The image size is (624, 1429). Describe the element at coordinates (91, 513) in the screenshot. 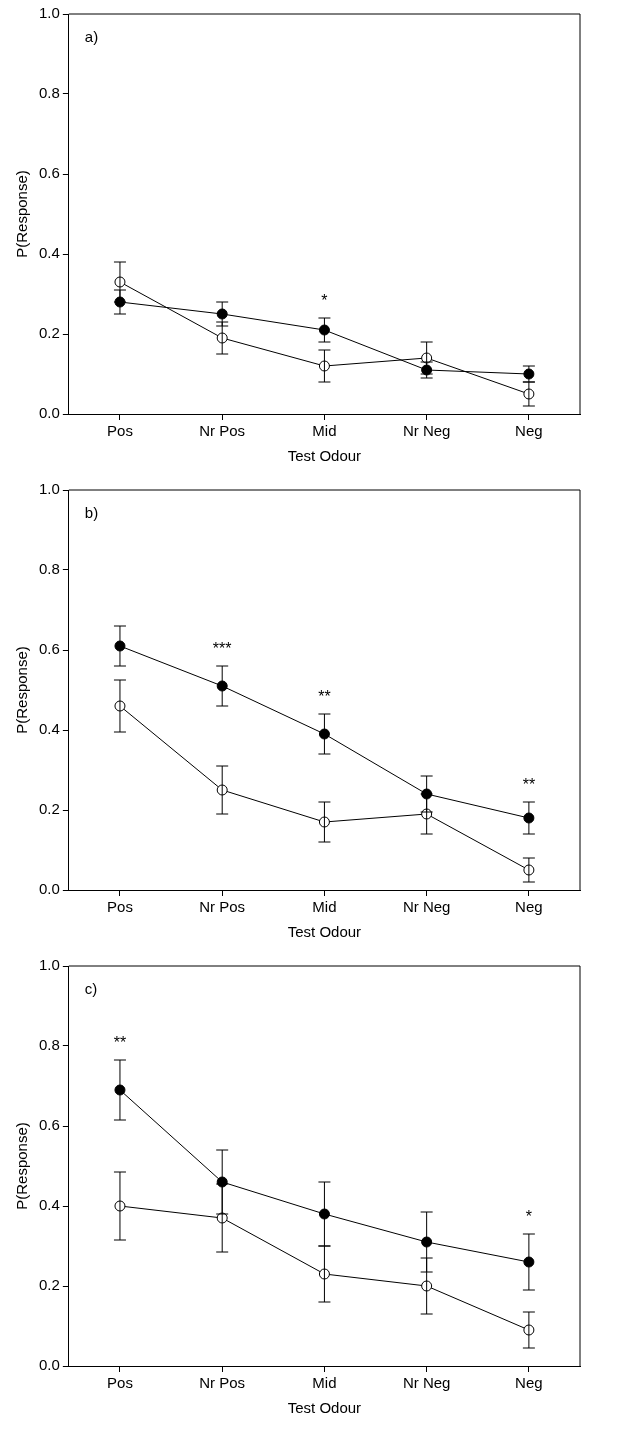

I see `text: b)` at that location.